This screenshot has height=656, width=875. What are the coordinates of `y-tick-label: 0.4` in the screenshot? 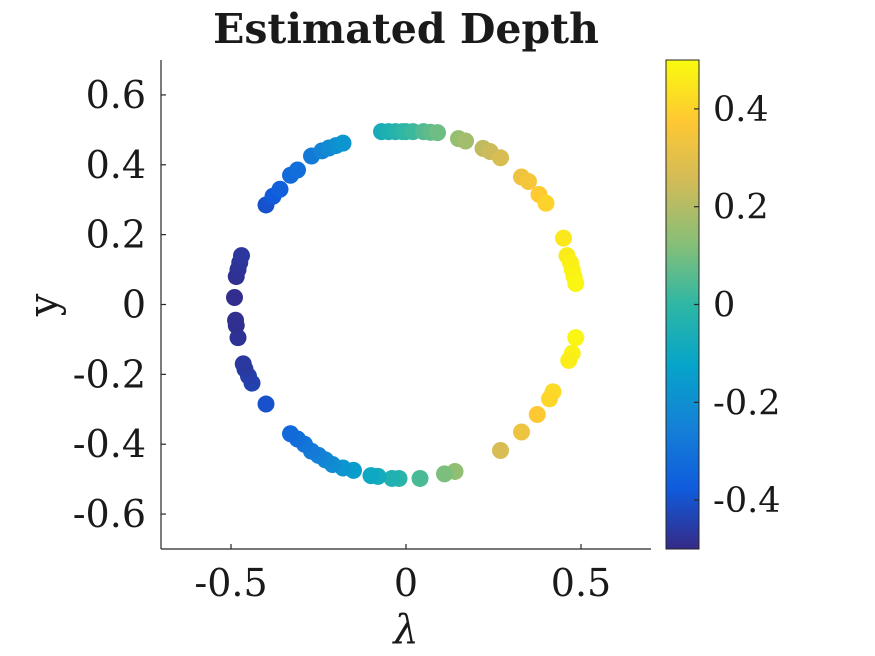 It's located at (116, 165).